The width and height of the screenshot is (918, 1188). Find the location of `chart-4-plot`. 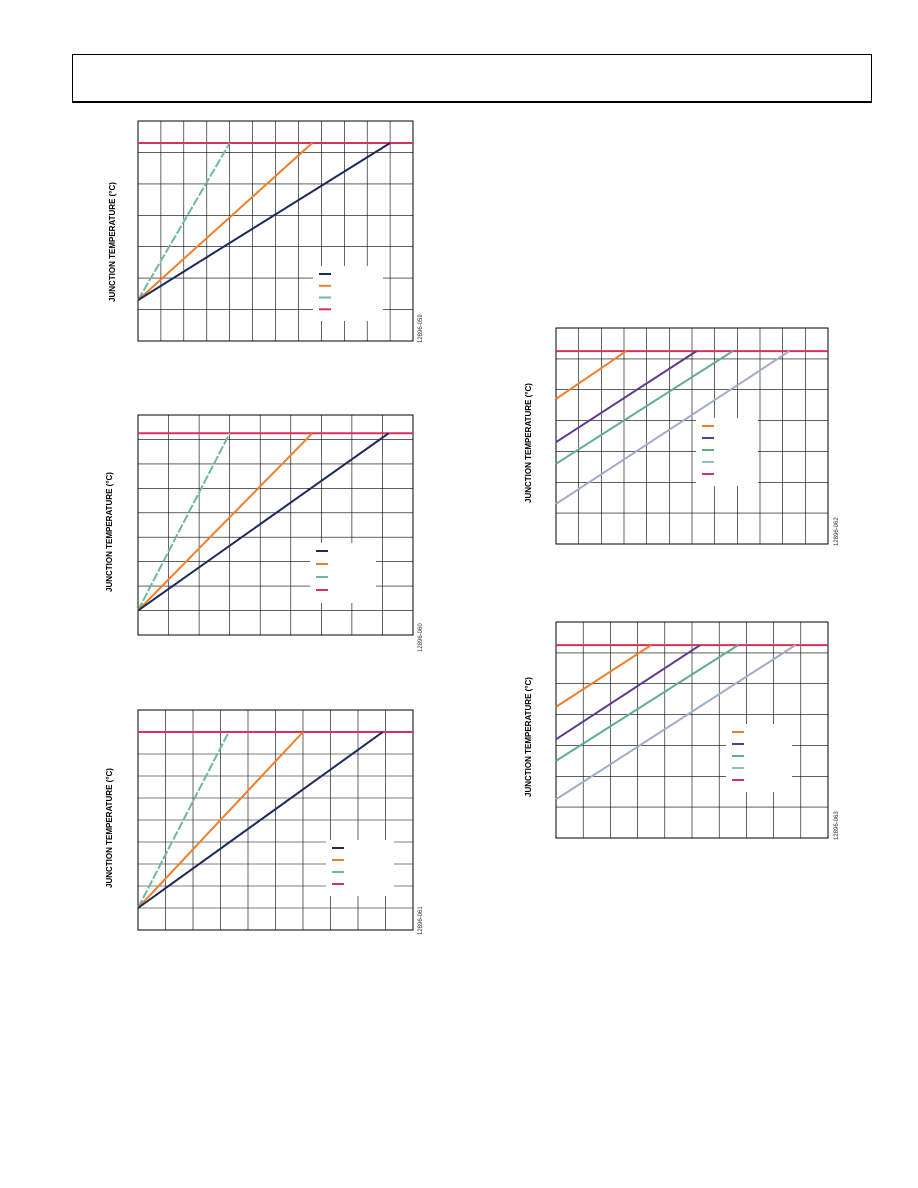

chart-4-plot is located at coordinates (692, 436).